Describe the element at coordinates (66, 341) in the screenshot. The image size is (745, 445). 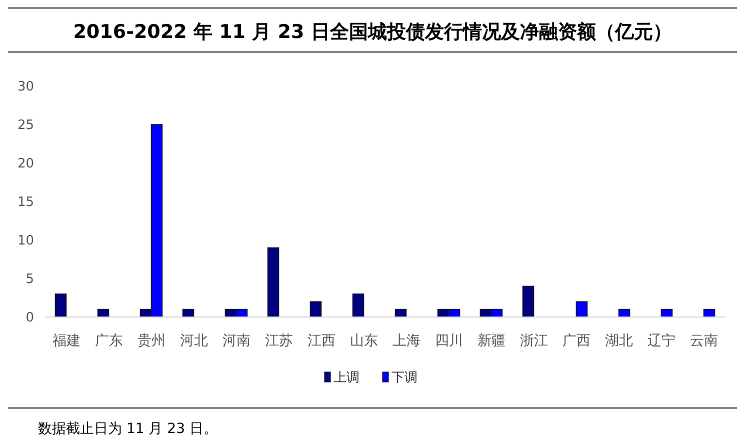
I see `x-tick-label: 福建` at that location.